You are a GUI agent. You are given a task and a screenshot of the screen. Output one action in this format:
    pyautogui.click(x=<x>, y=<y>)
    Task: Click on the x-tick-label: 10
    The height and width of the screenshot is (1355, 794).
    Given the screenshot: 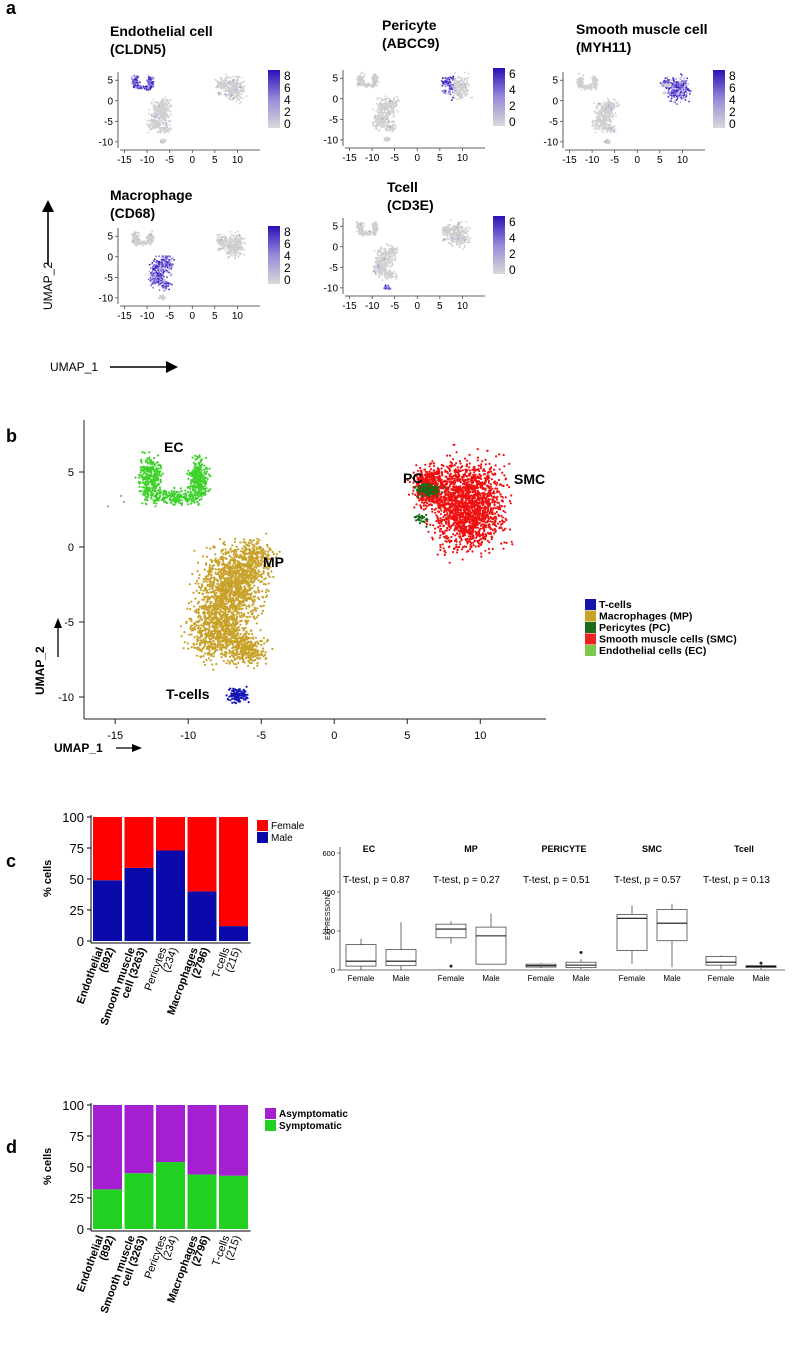 What is the action you would take?
    pyautogui.click(x=683, y=160)
    